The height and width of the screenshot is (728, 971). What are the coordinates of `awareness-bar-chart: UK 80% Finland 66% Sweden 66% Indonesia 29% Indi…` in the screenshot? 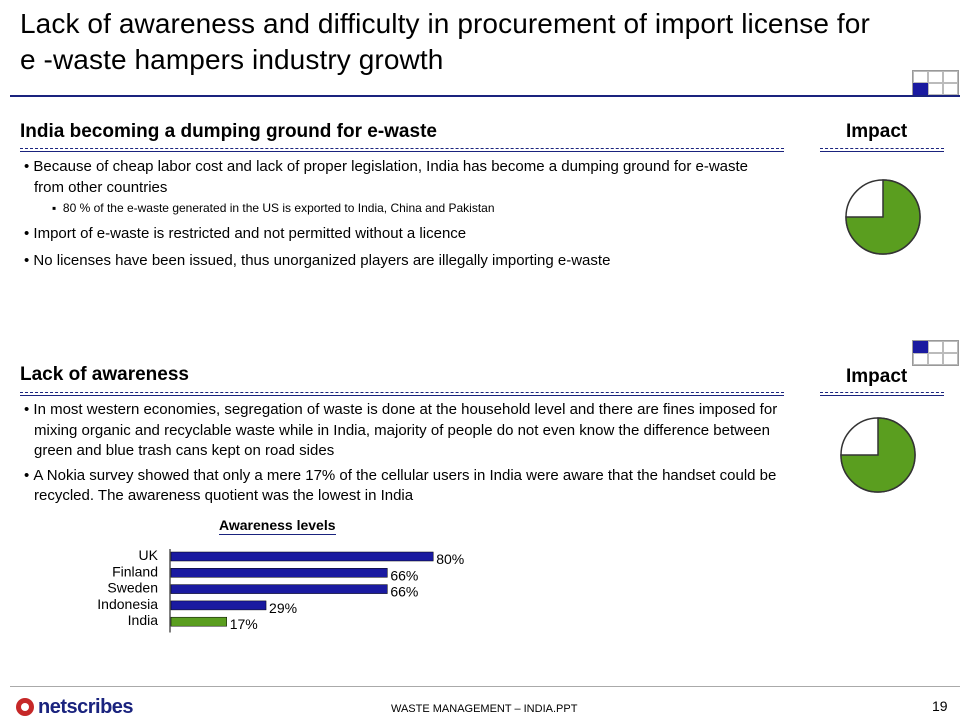 It's located at (280, 590).